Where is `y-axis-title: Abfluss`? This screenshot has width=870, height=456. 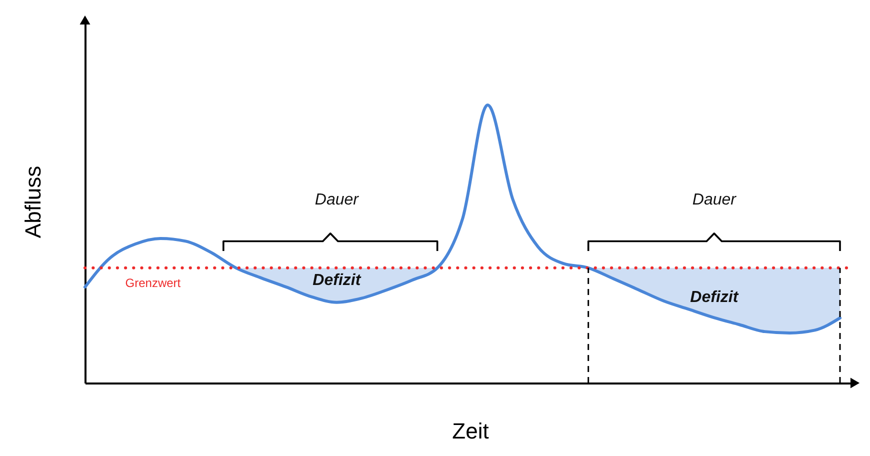 y-axis-title: Abfluss is located at coordinates (33, 202).